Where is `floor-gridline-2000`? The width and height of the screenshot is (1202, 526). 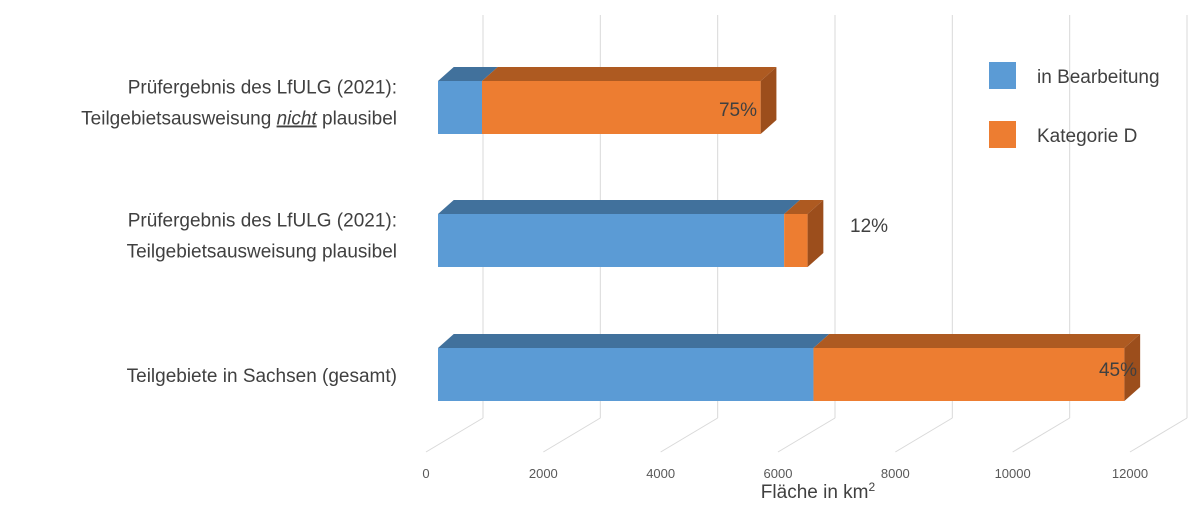
floor-gridline-2000 is located at coordinates (572, 435).